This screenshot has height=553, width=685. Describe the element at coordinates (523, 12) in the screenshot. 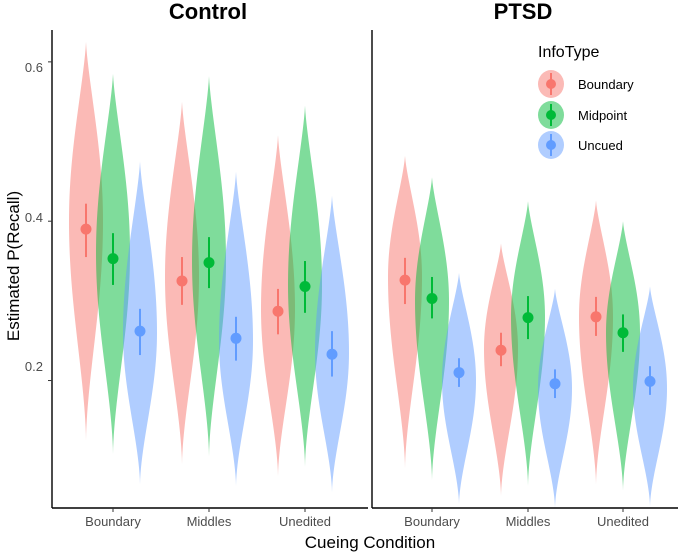

I see `facet-title-ptsd: PTSD` at that location.